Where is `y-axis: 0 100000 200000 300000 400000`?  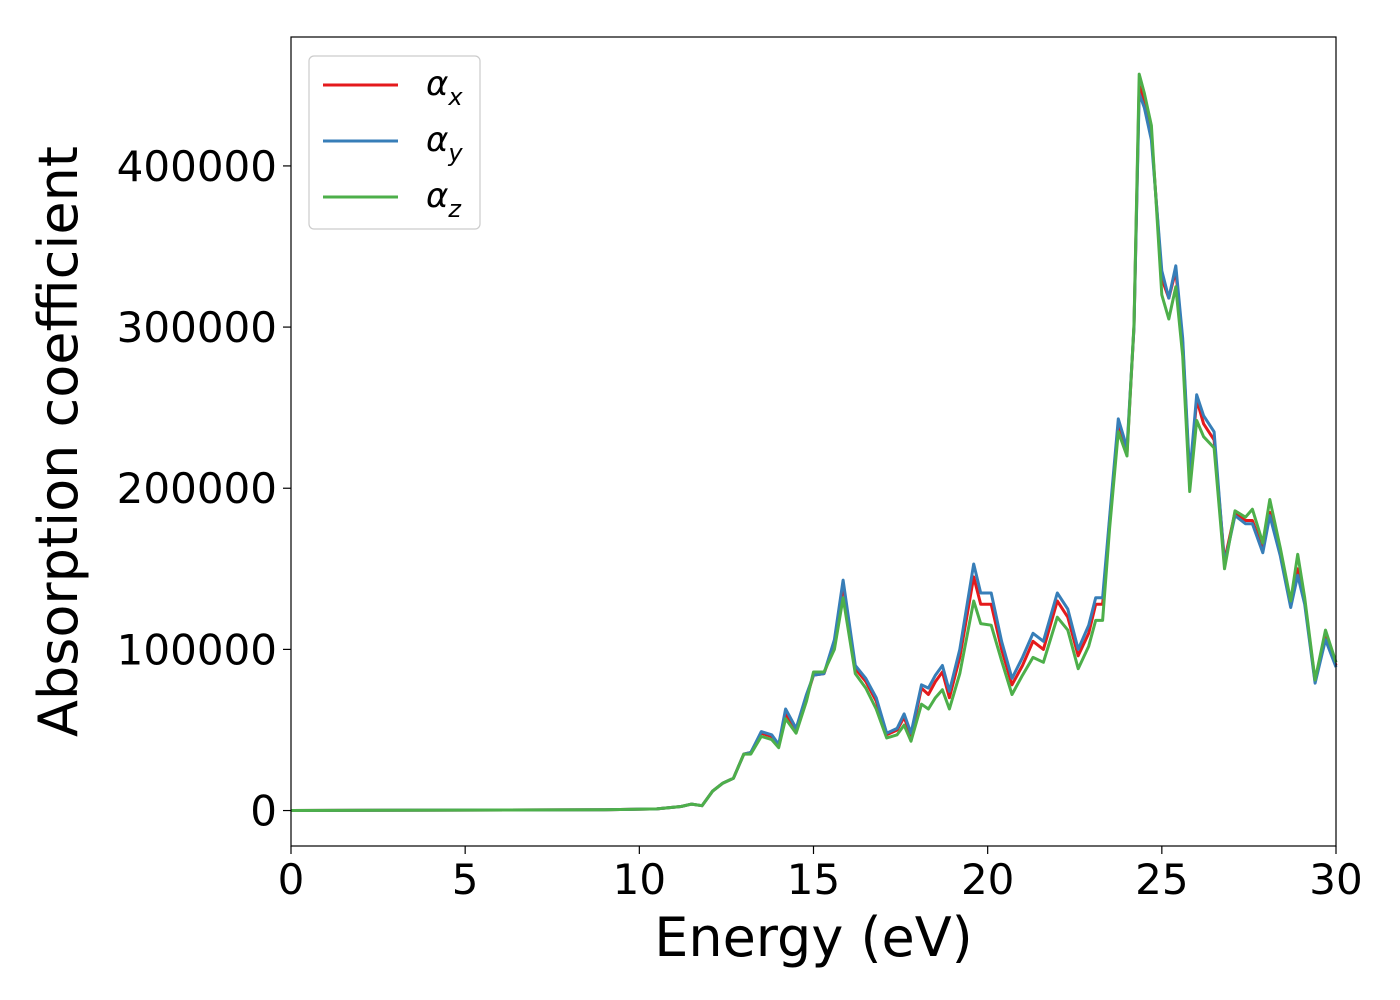
y-axis: 0 100000 200000 300000 400000 is located at coordinates (204, 489).